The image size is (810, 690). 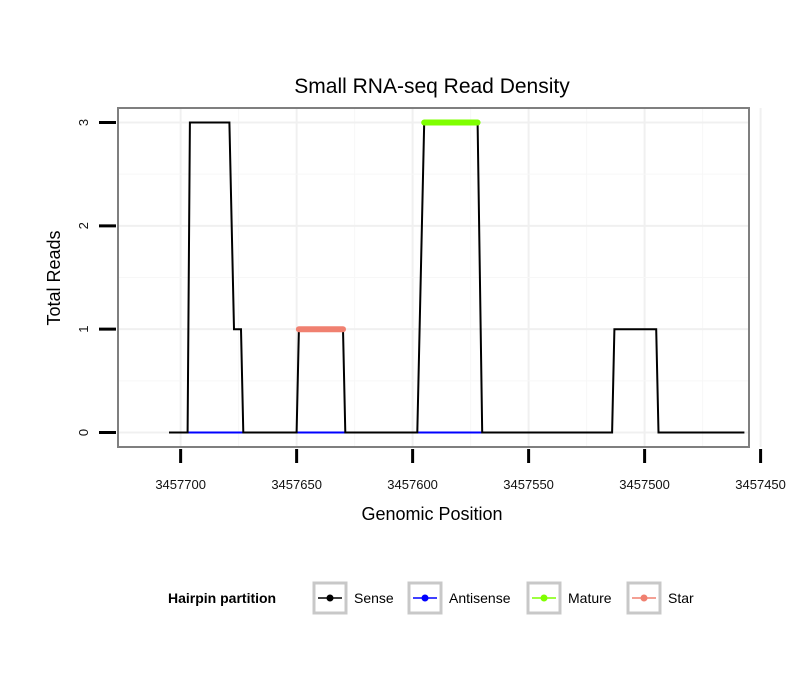 What do you see at coordinates (296, 484) in the screenshot?
I see `x-tick-label: 3457650` at bounding box center [296, 484].